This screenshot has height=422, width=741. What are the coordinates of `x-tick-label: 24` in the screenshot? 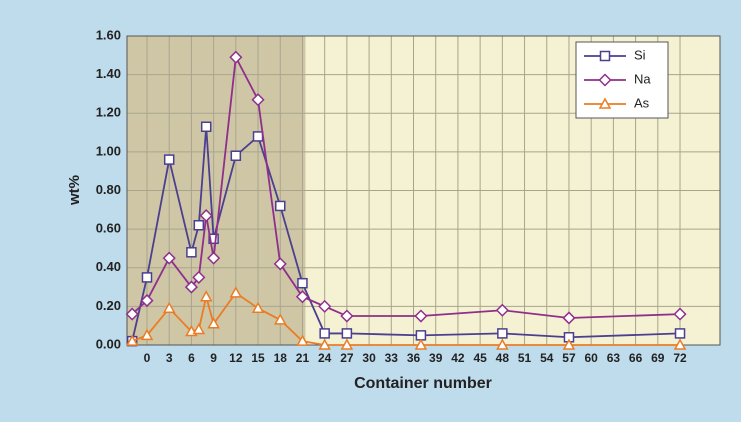 It's located at (325, 358).